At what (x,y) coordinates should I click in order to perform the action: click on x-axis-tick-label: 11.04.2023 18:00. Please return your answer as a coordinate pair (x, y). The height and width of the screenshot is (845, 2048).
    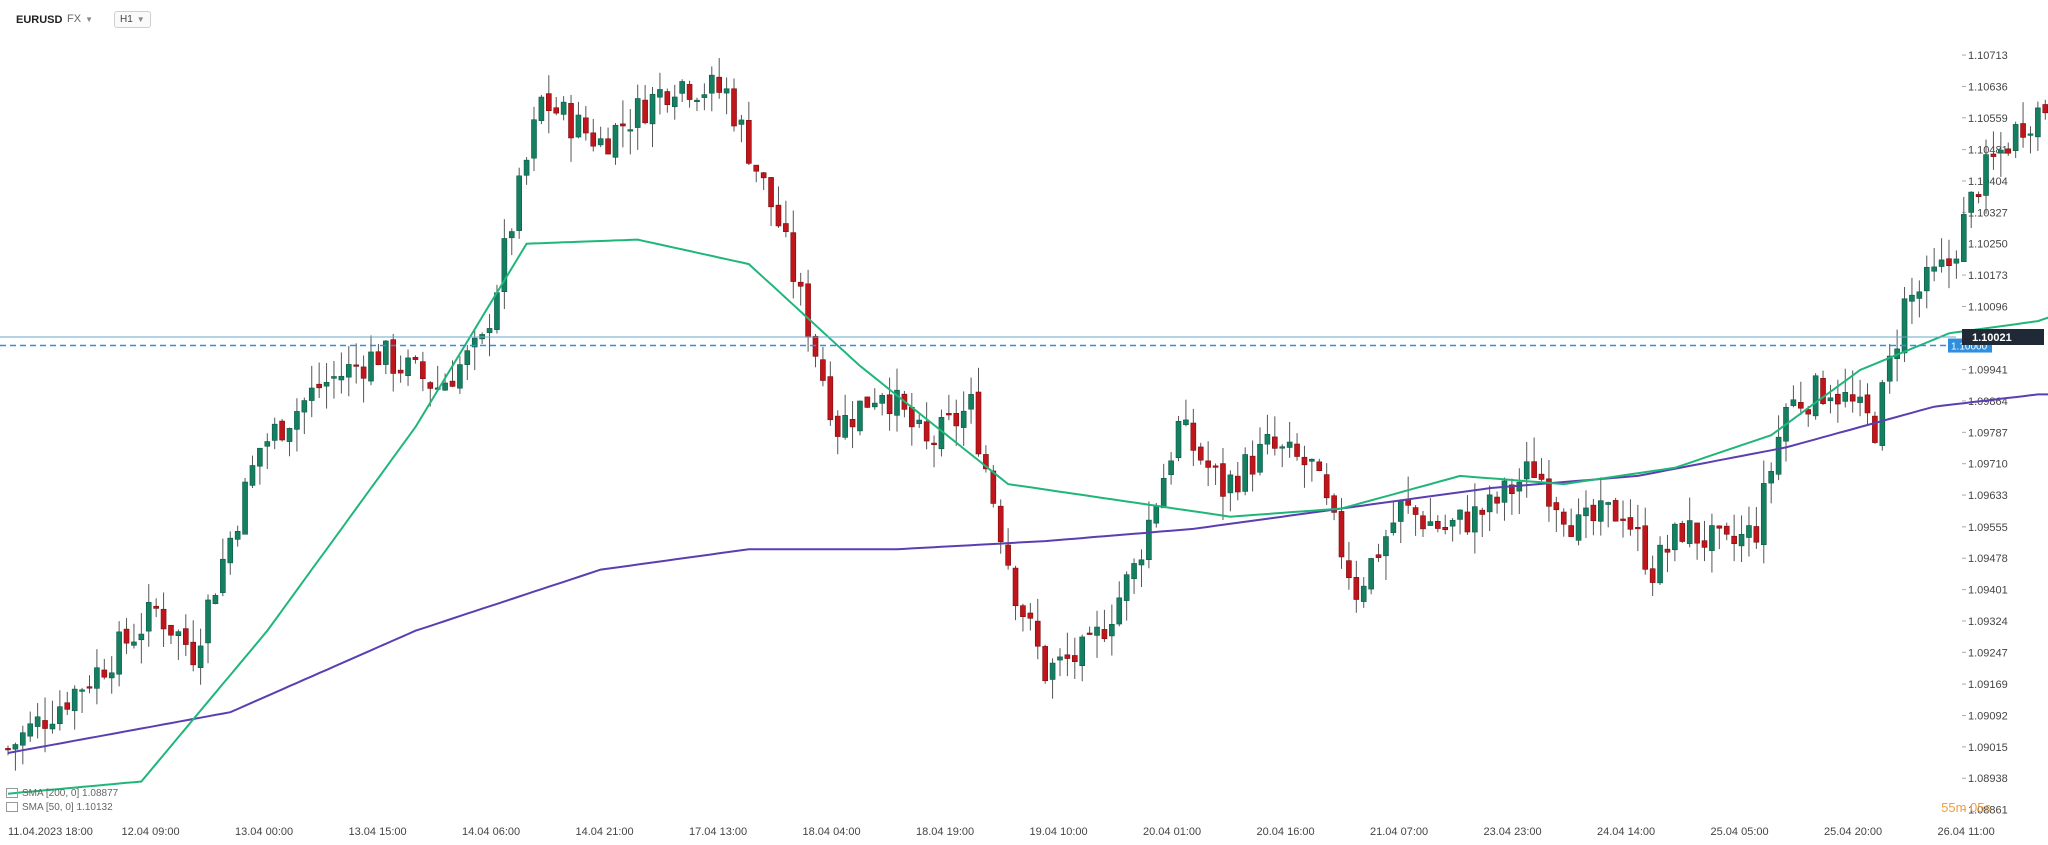
    Looking at the image, I should click on (50, 832).